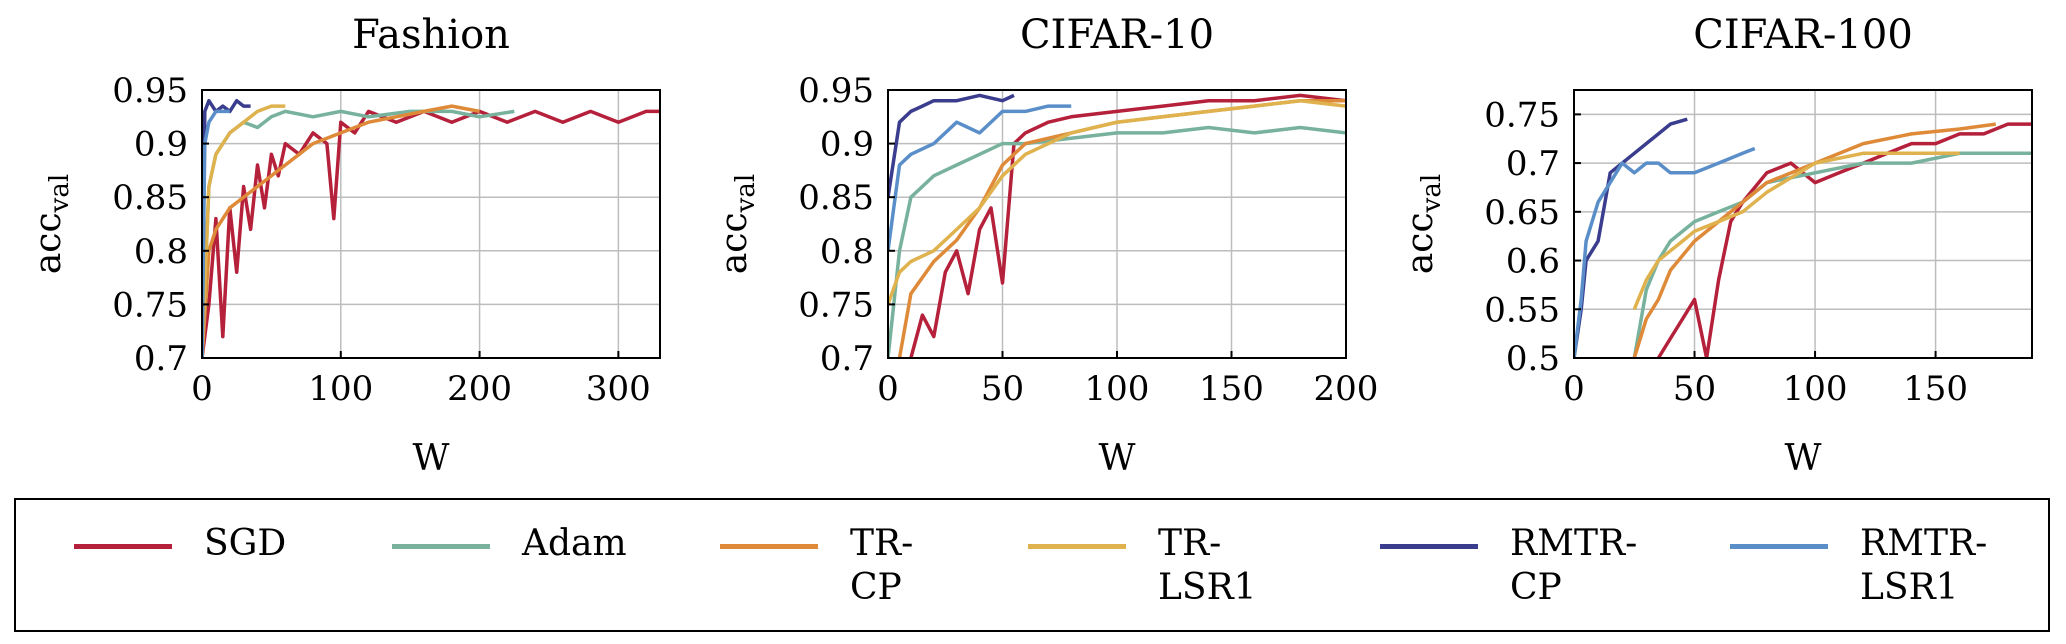  What do you see at coordinates (1924, 565) in the screenshot?
I see `legend-label: RMTR- LSR1` at bounding box center [1924, 565].